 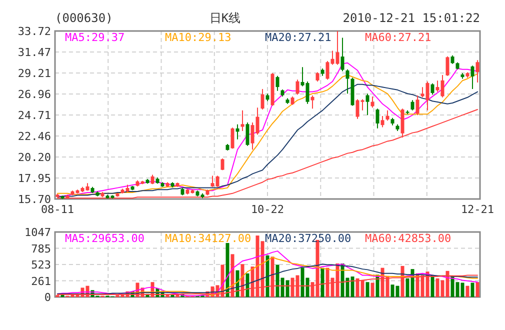 What do you see at coordinates (308, 238) in the screenshot?
I see `series-label: MA20:37250.00` at bounding box center [308, 238].